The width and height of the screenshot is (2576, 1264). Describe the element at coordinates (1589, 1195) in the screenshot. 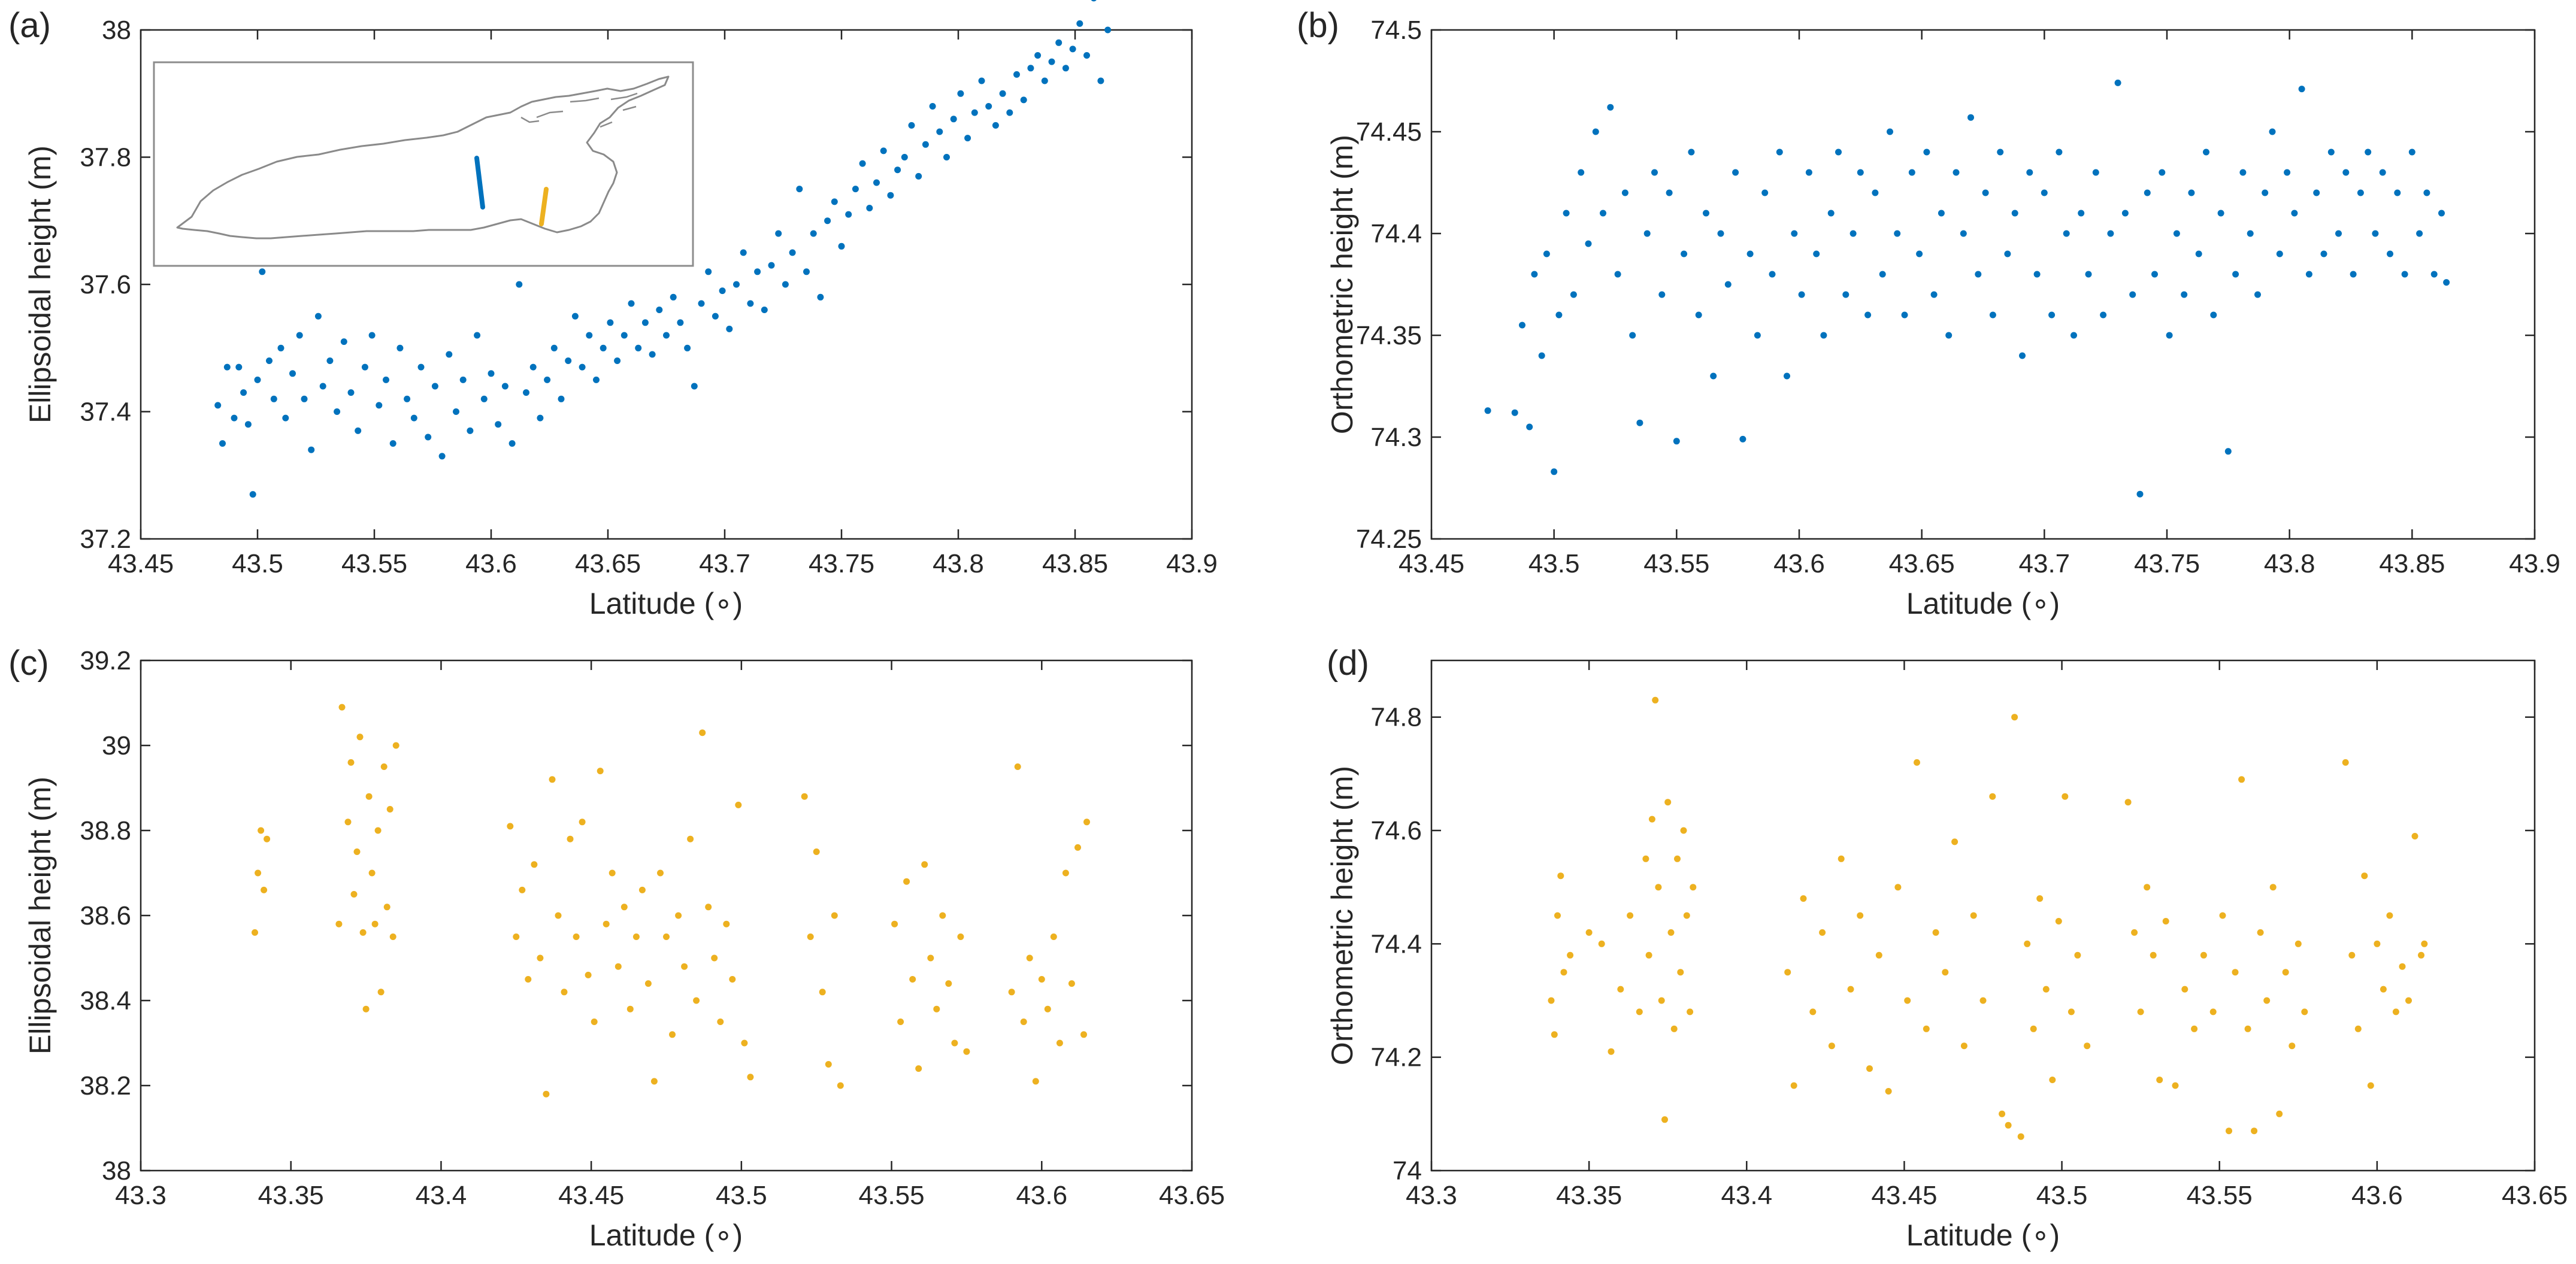

I see `x-tick-label: 43.35` at that location.